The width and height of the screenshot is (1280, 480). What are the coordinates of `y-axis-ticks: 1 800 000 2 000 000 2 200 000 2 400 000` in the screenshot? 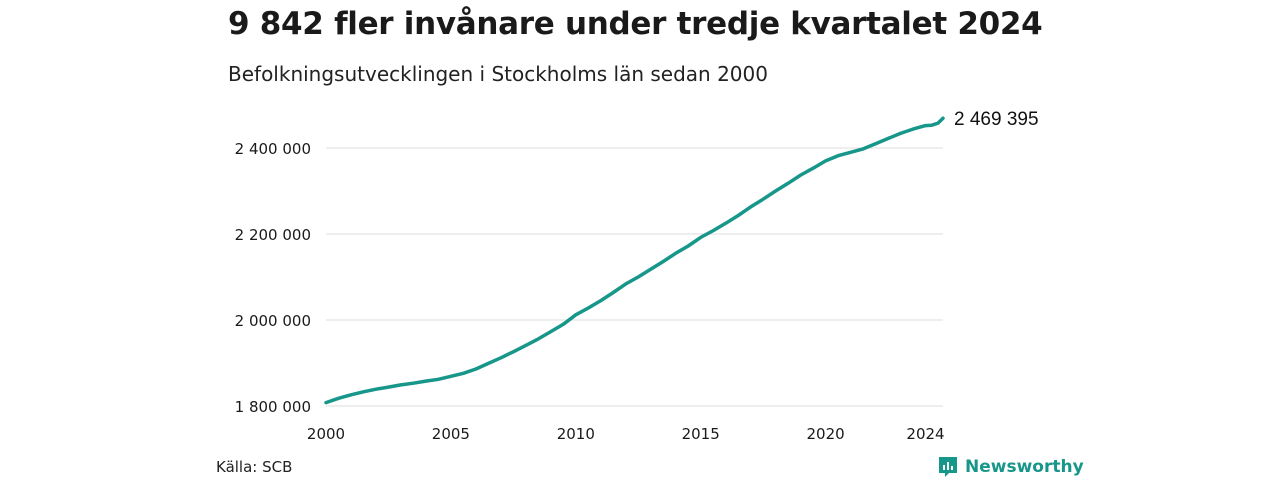 It's located at (273, 278).